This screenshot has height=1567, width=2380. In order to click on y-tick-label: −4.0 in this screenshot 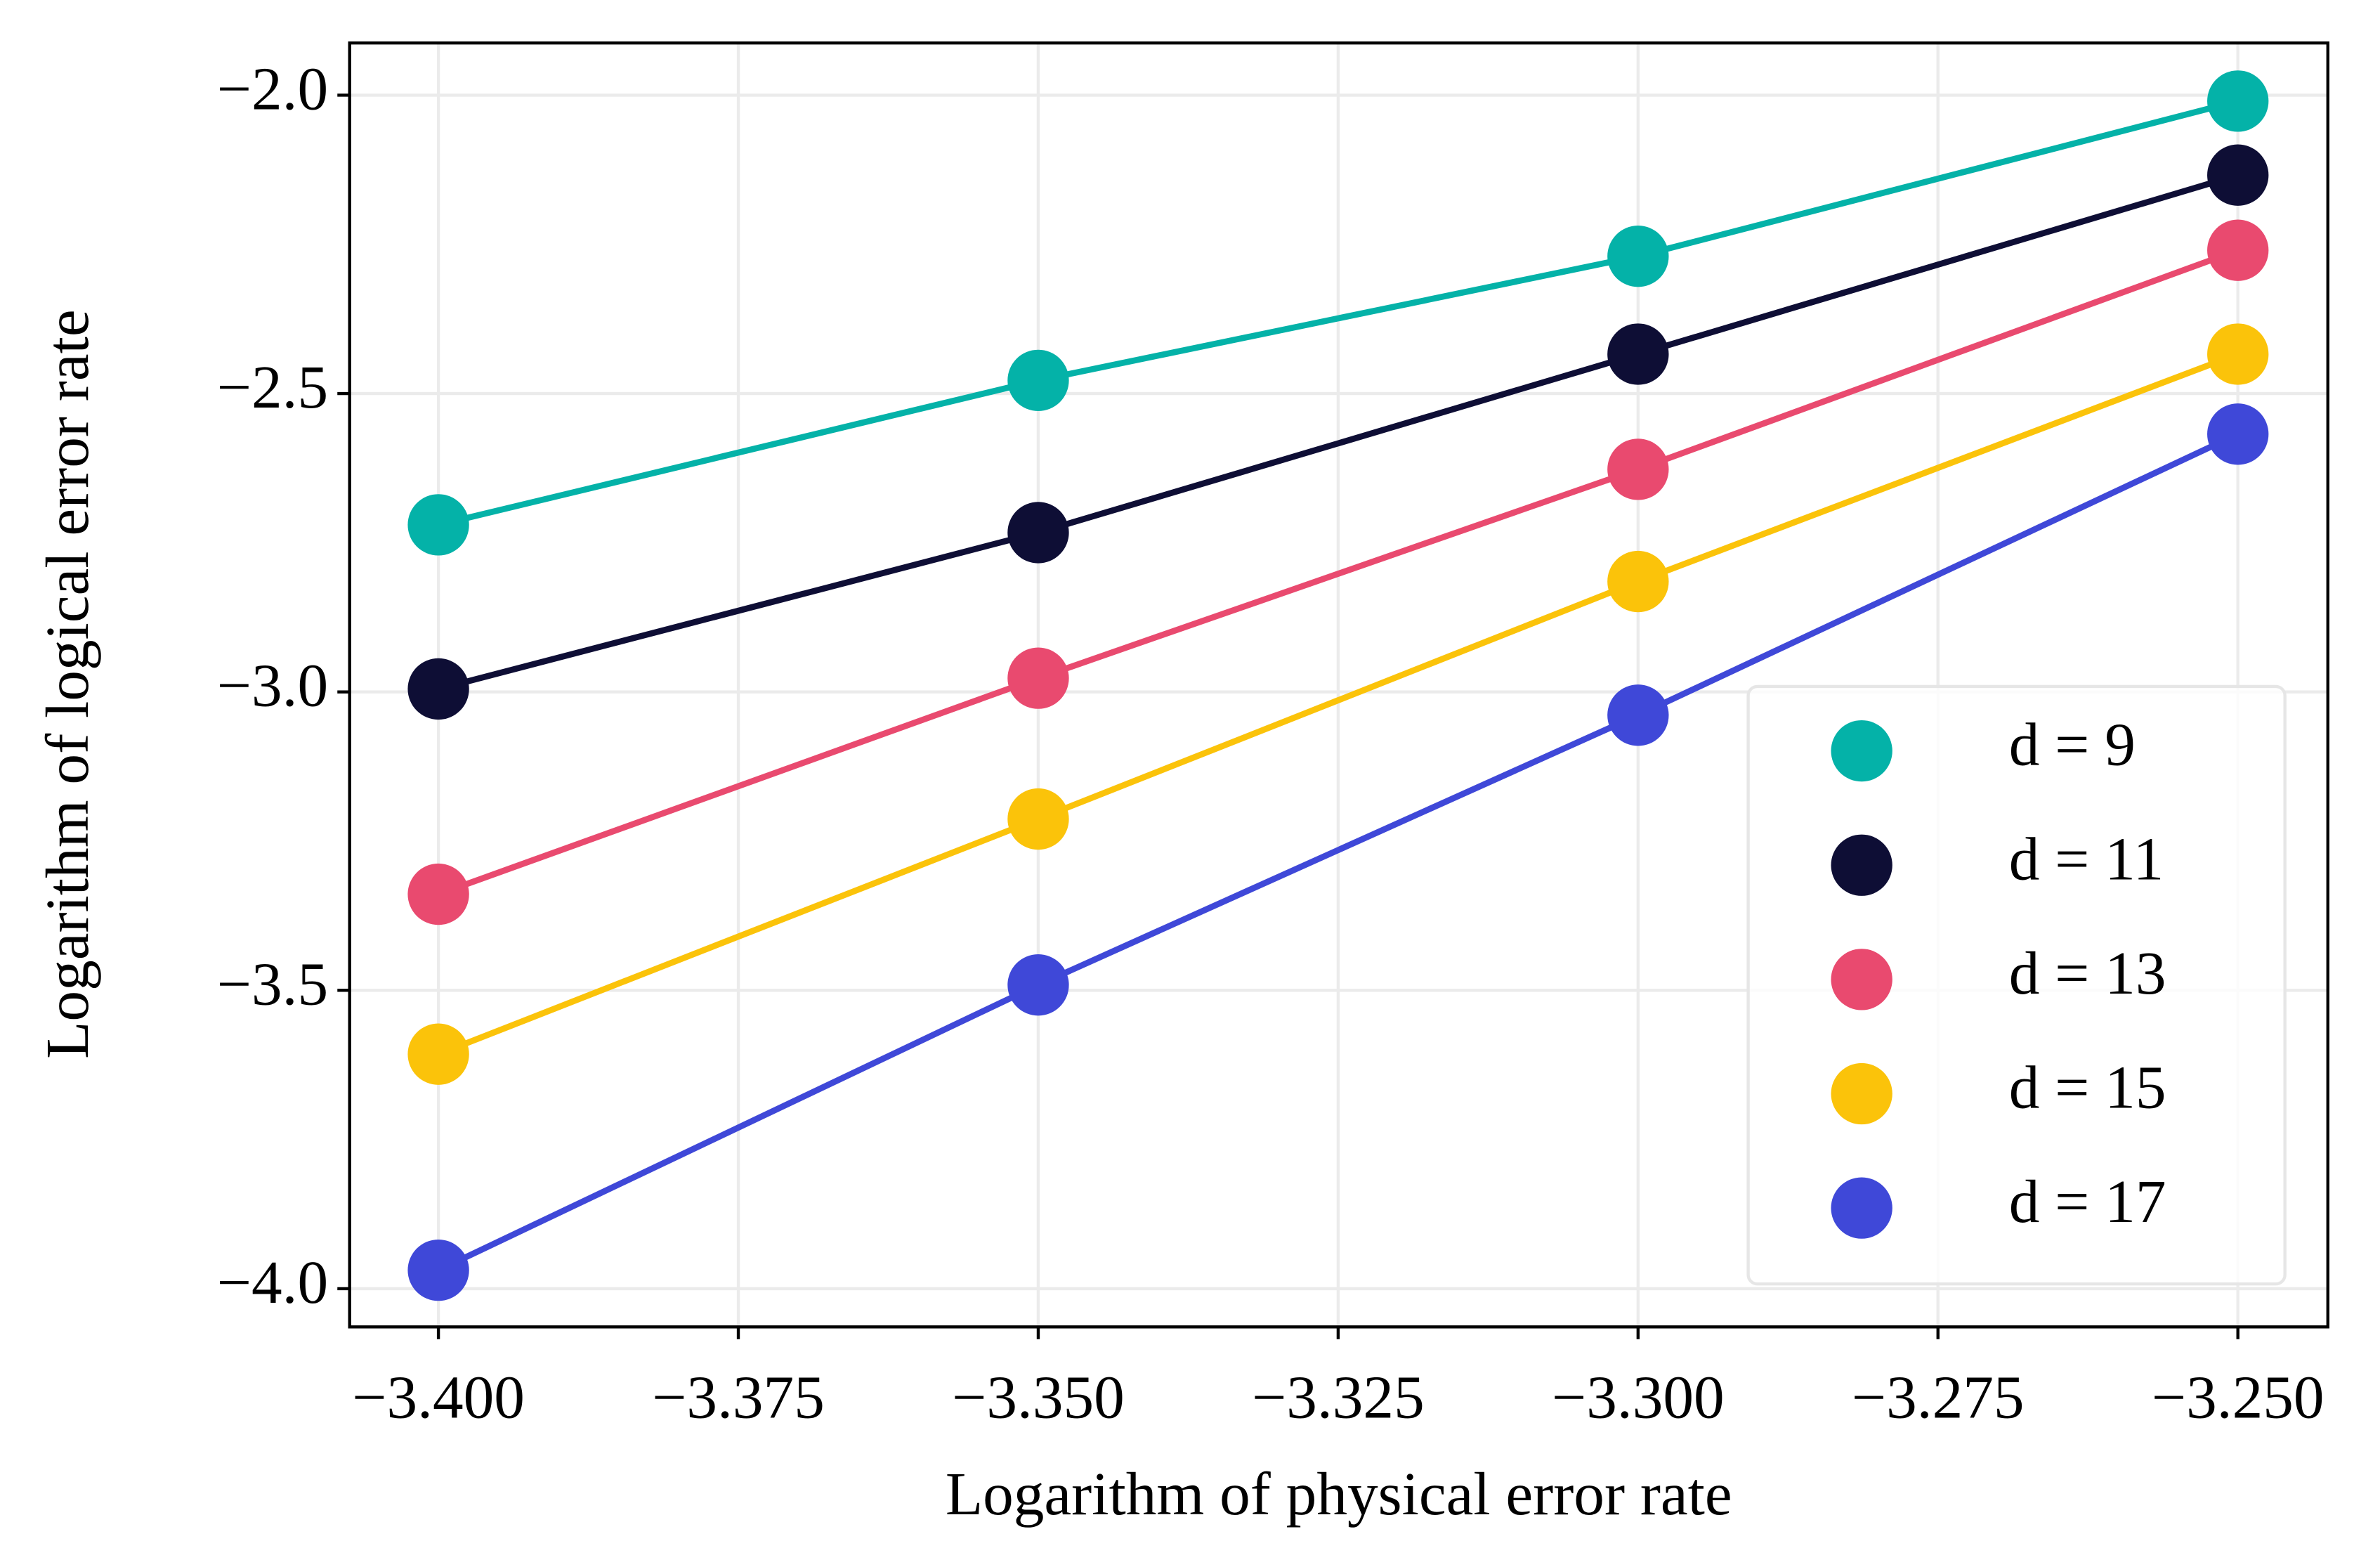, I will do `click(272, 1282)`.